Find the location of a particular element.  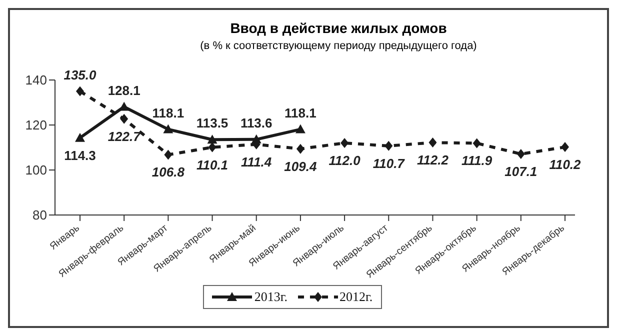

chart-subtitle: (в % к соответствующему периоду предыдущего года) is located at coordinates (338, 46).